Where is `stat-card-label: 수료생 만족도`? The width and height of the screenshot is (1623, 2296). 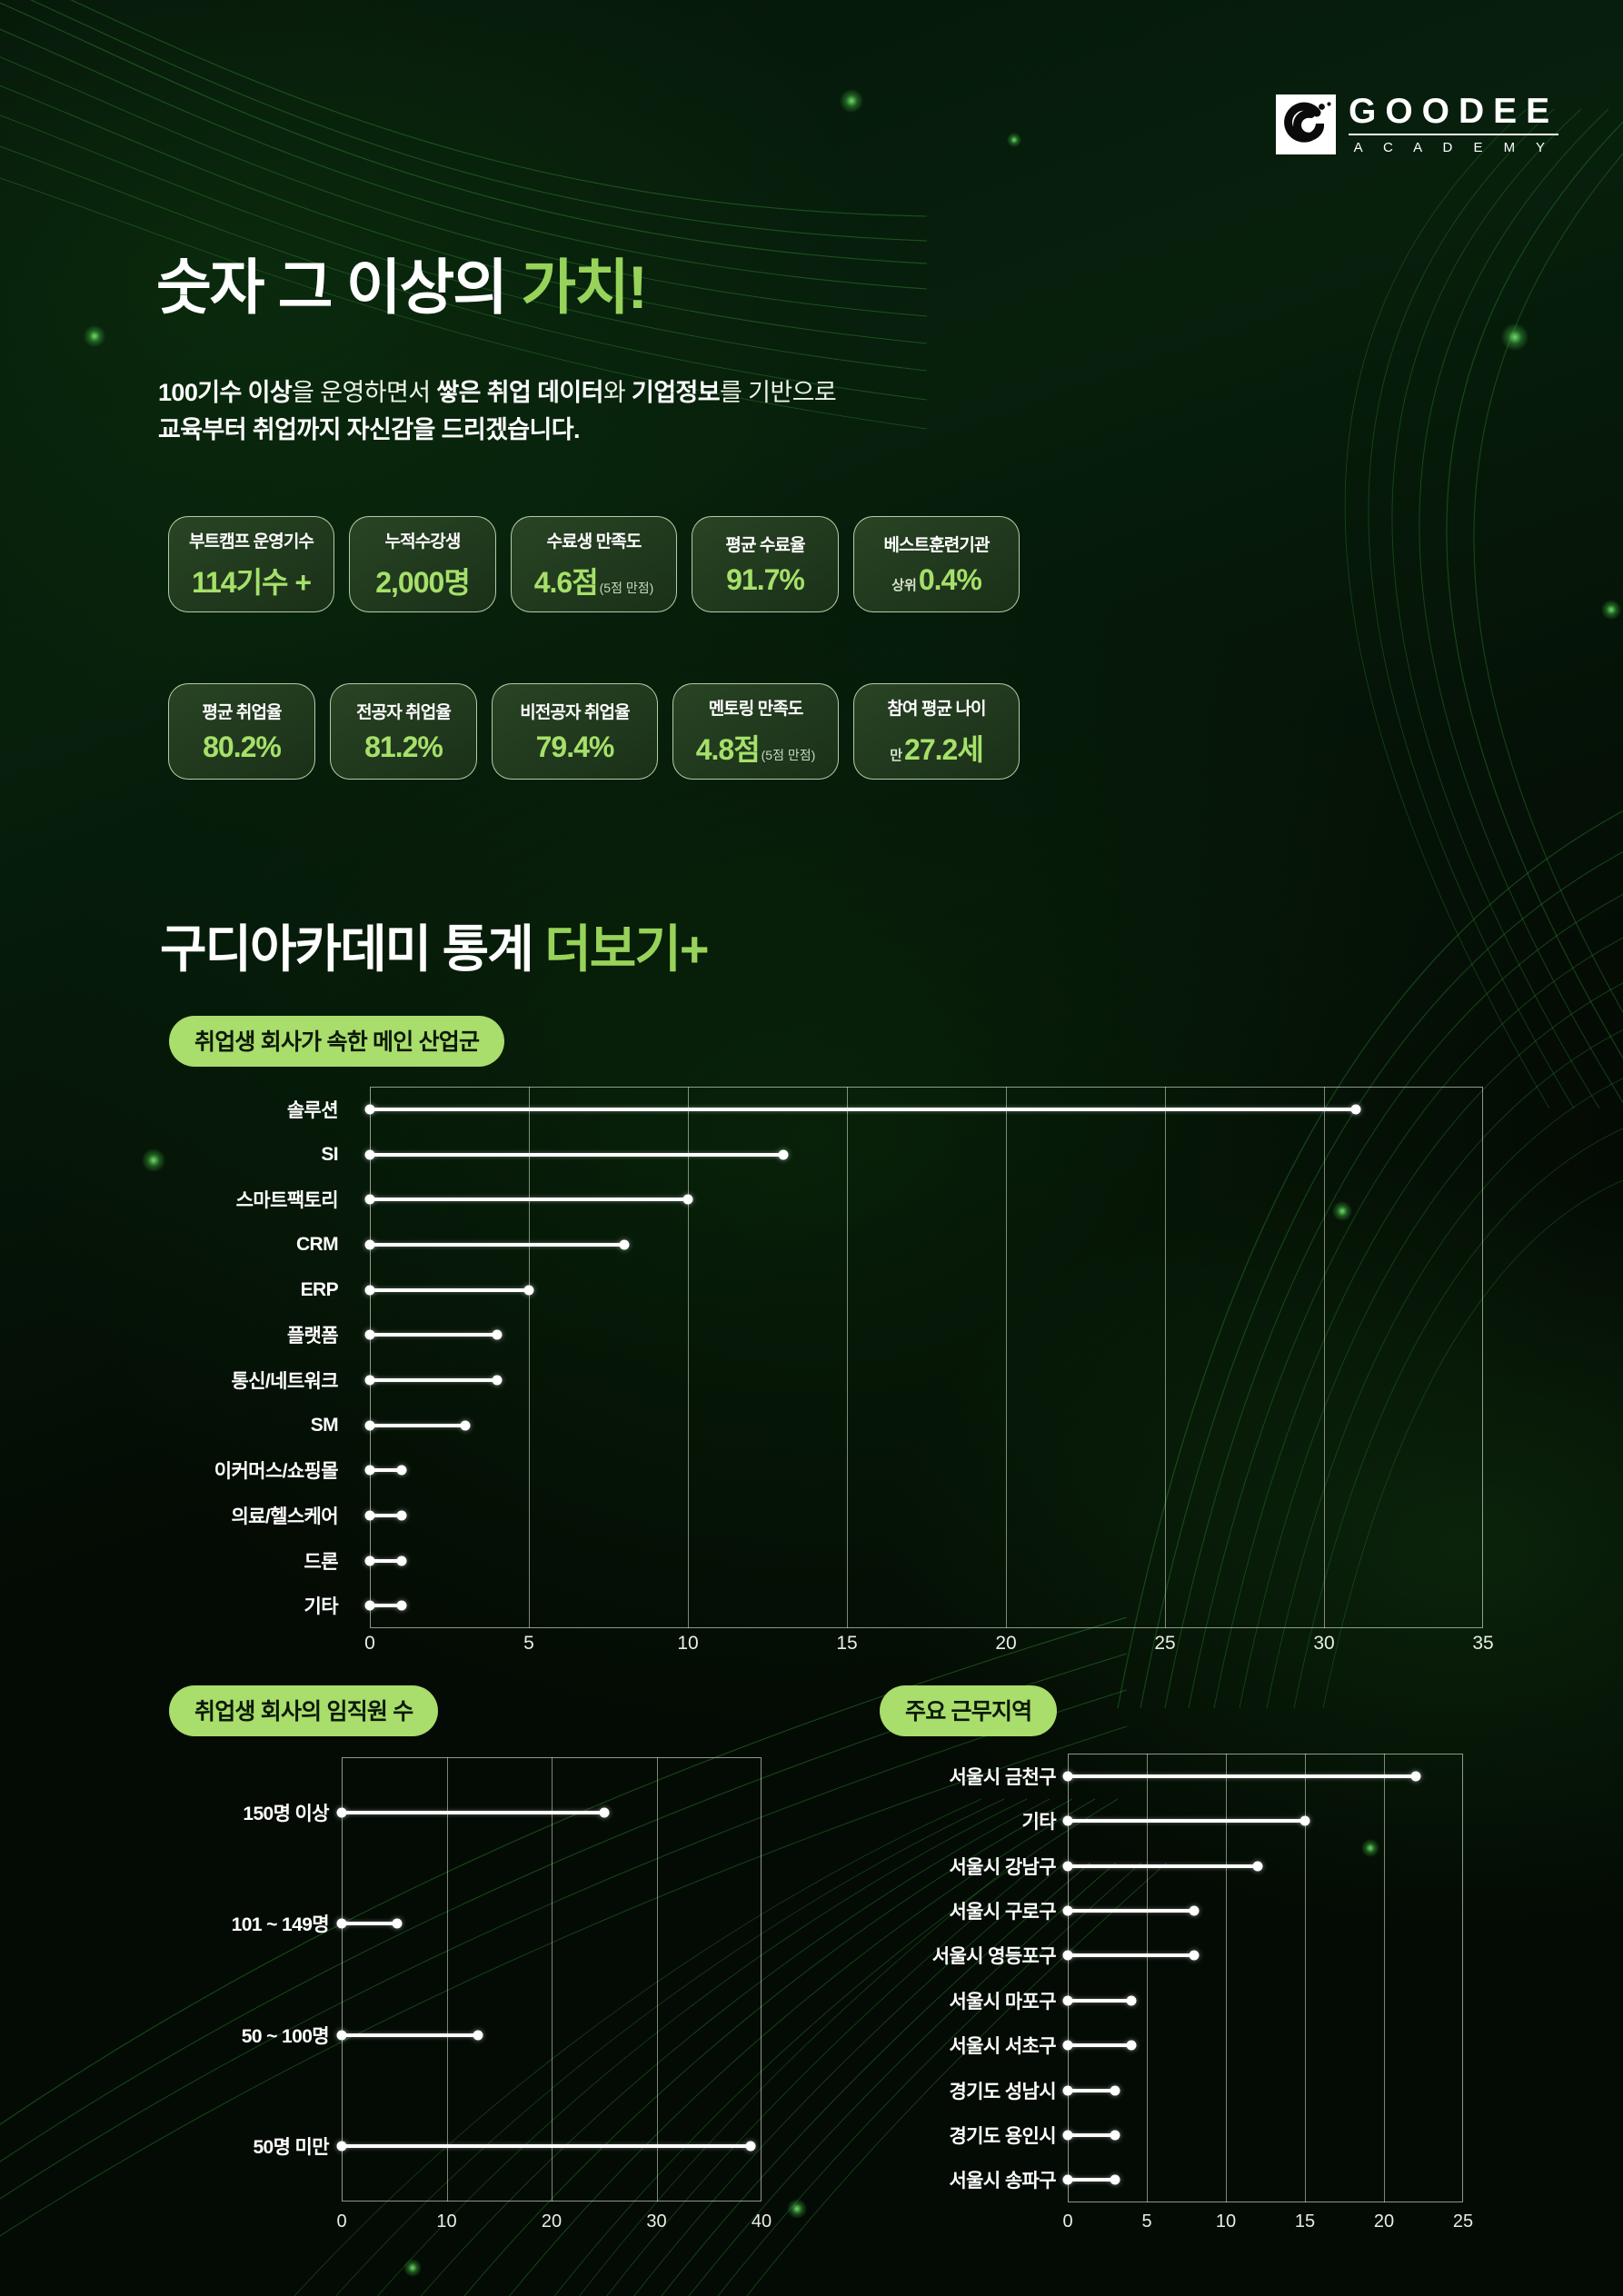
stat-card-label: 수료생 만족도 is located at coordinates (594, 542).